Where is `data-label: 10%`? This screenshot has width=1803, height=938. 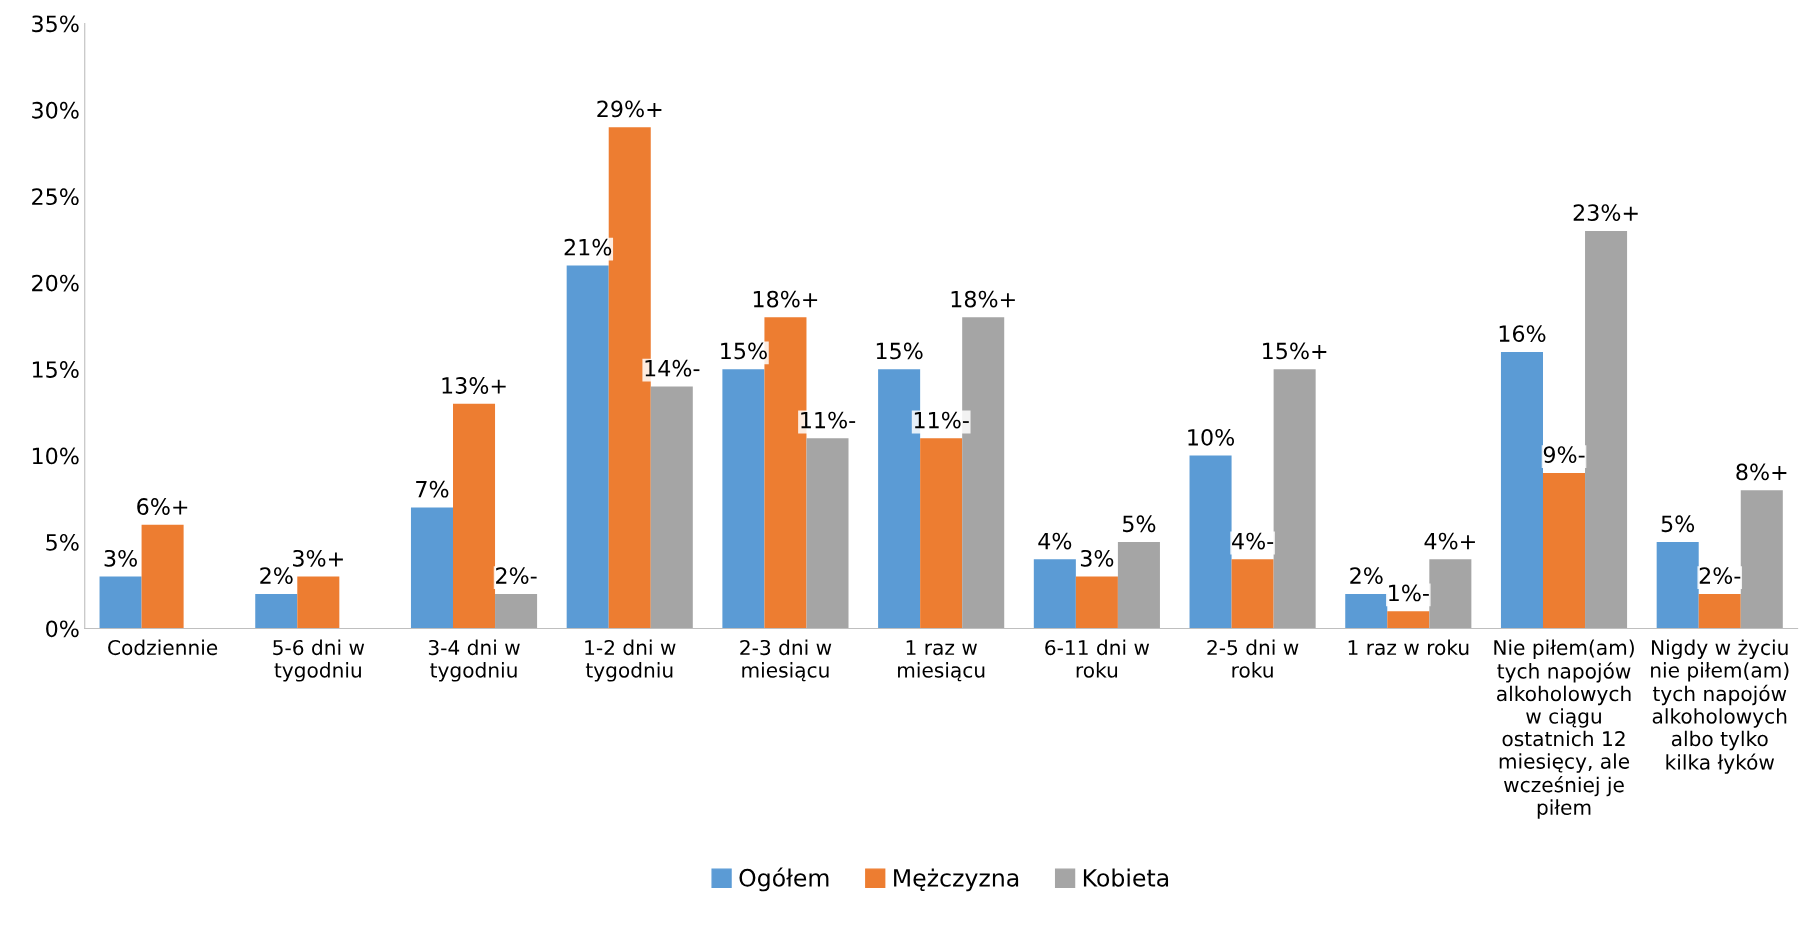
data-label: 10% is located at coordinates (1211, 437).